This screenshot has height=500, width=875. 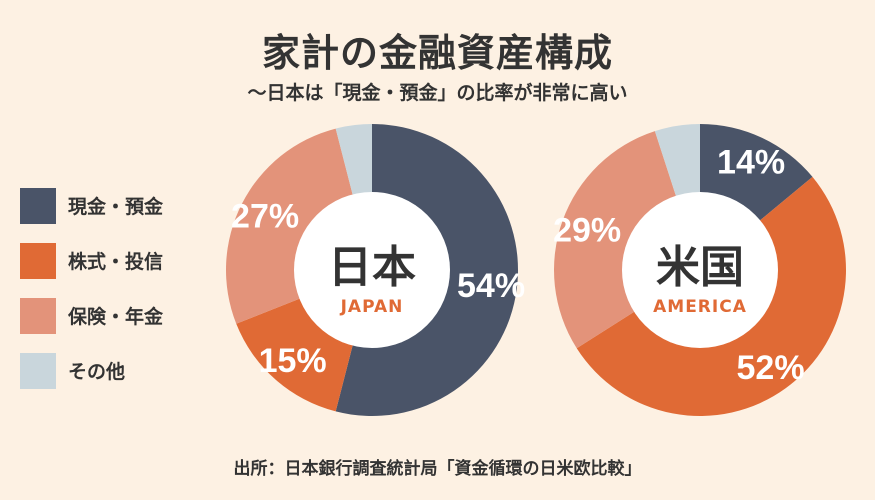 What do you see at coordinates (700, 307) in the screenshot?
I see `country-name-en: AMERICA` at bounding box center [700, 307].